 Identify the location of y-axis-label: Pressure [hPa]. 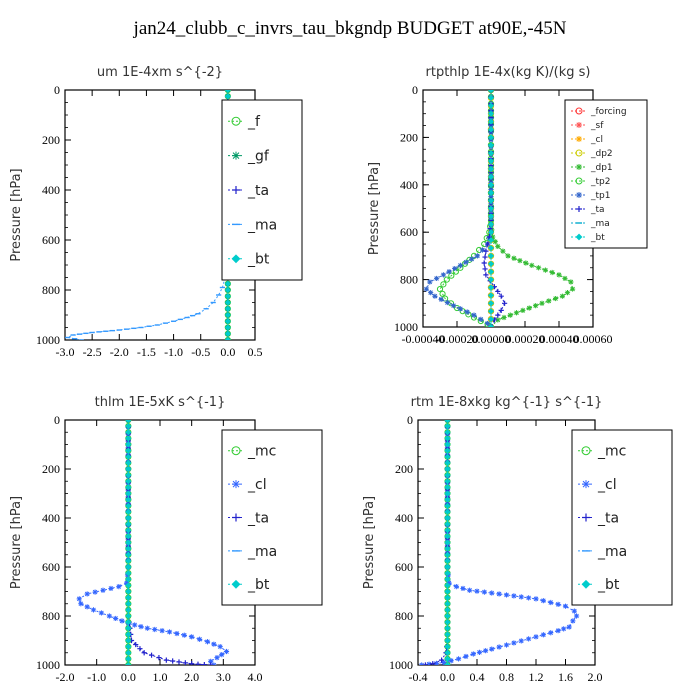
(374, 208).